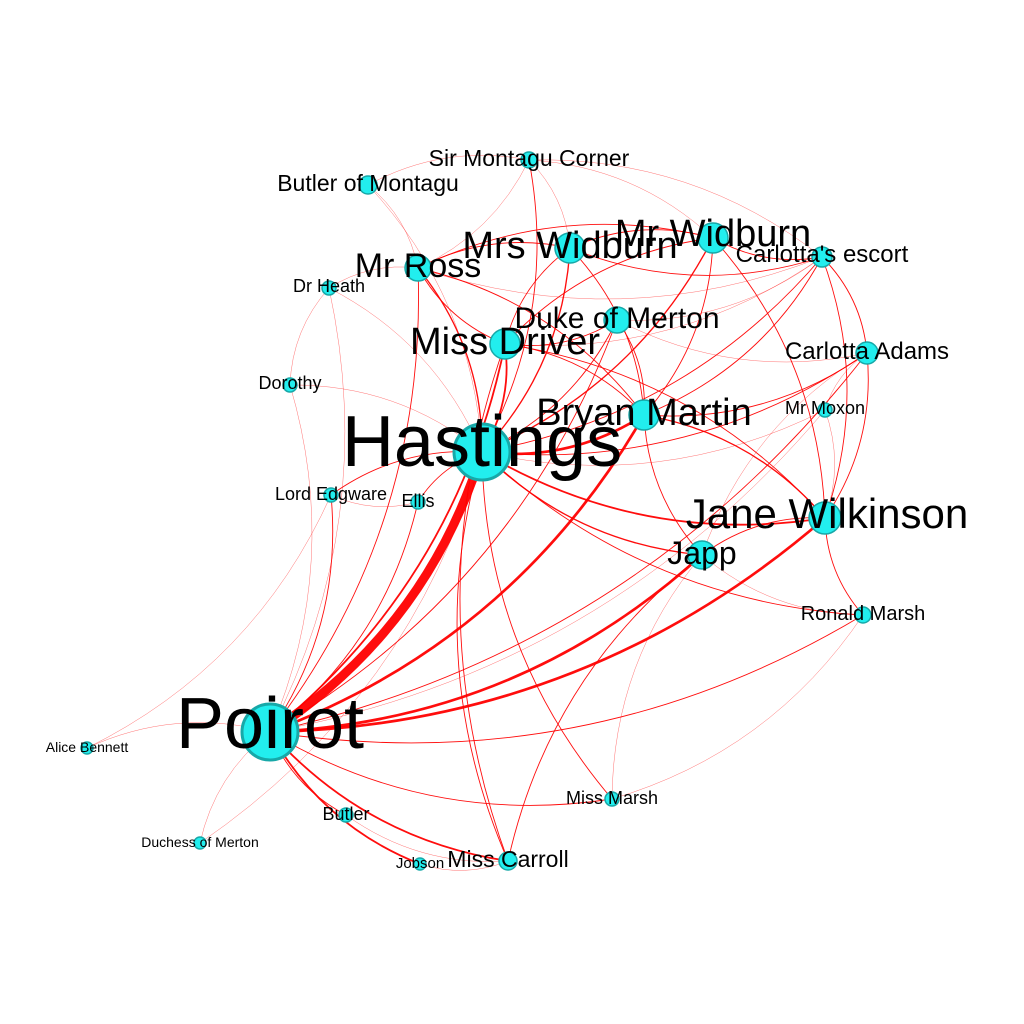  I want to click on edge-mrswidburn-mrross, so click(494, 255).